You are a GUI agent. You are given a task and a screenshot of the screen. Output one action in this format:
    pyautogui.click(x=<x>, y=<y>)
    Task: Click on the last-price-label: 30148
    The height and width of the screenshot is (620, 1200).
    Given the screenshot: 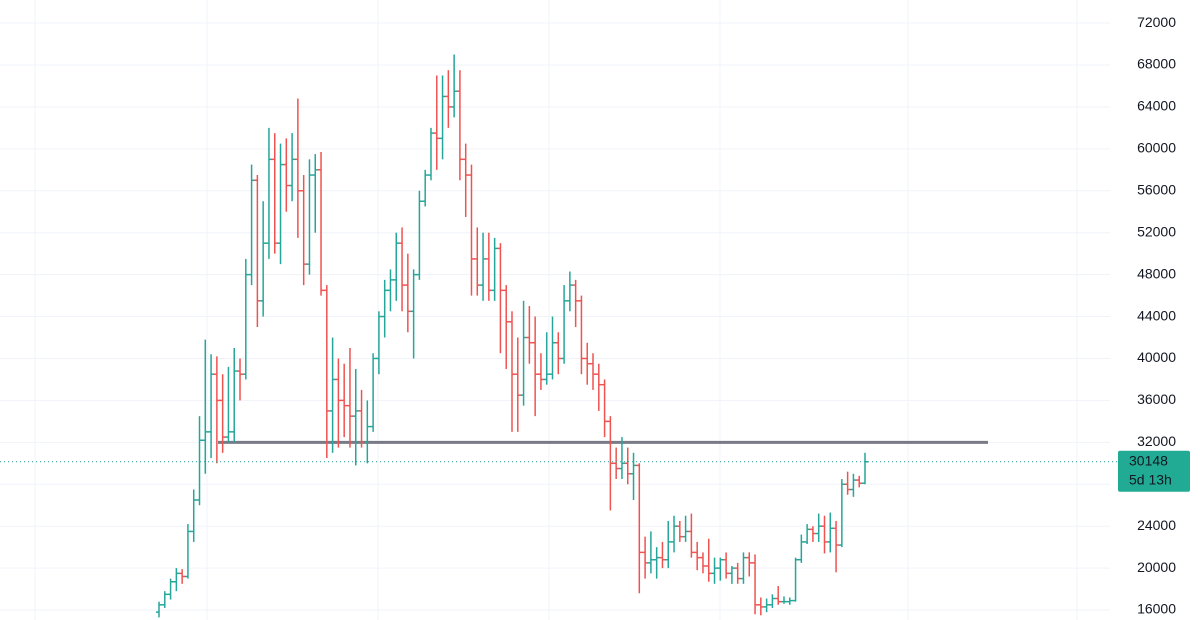 What is the action you would take?
    pyautogui.click(x=1148, y=460)
    